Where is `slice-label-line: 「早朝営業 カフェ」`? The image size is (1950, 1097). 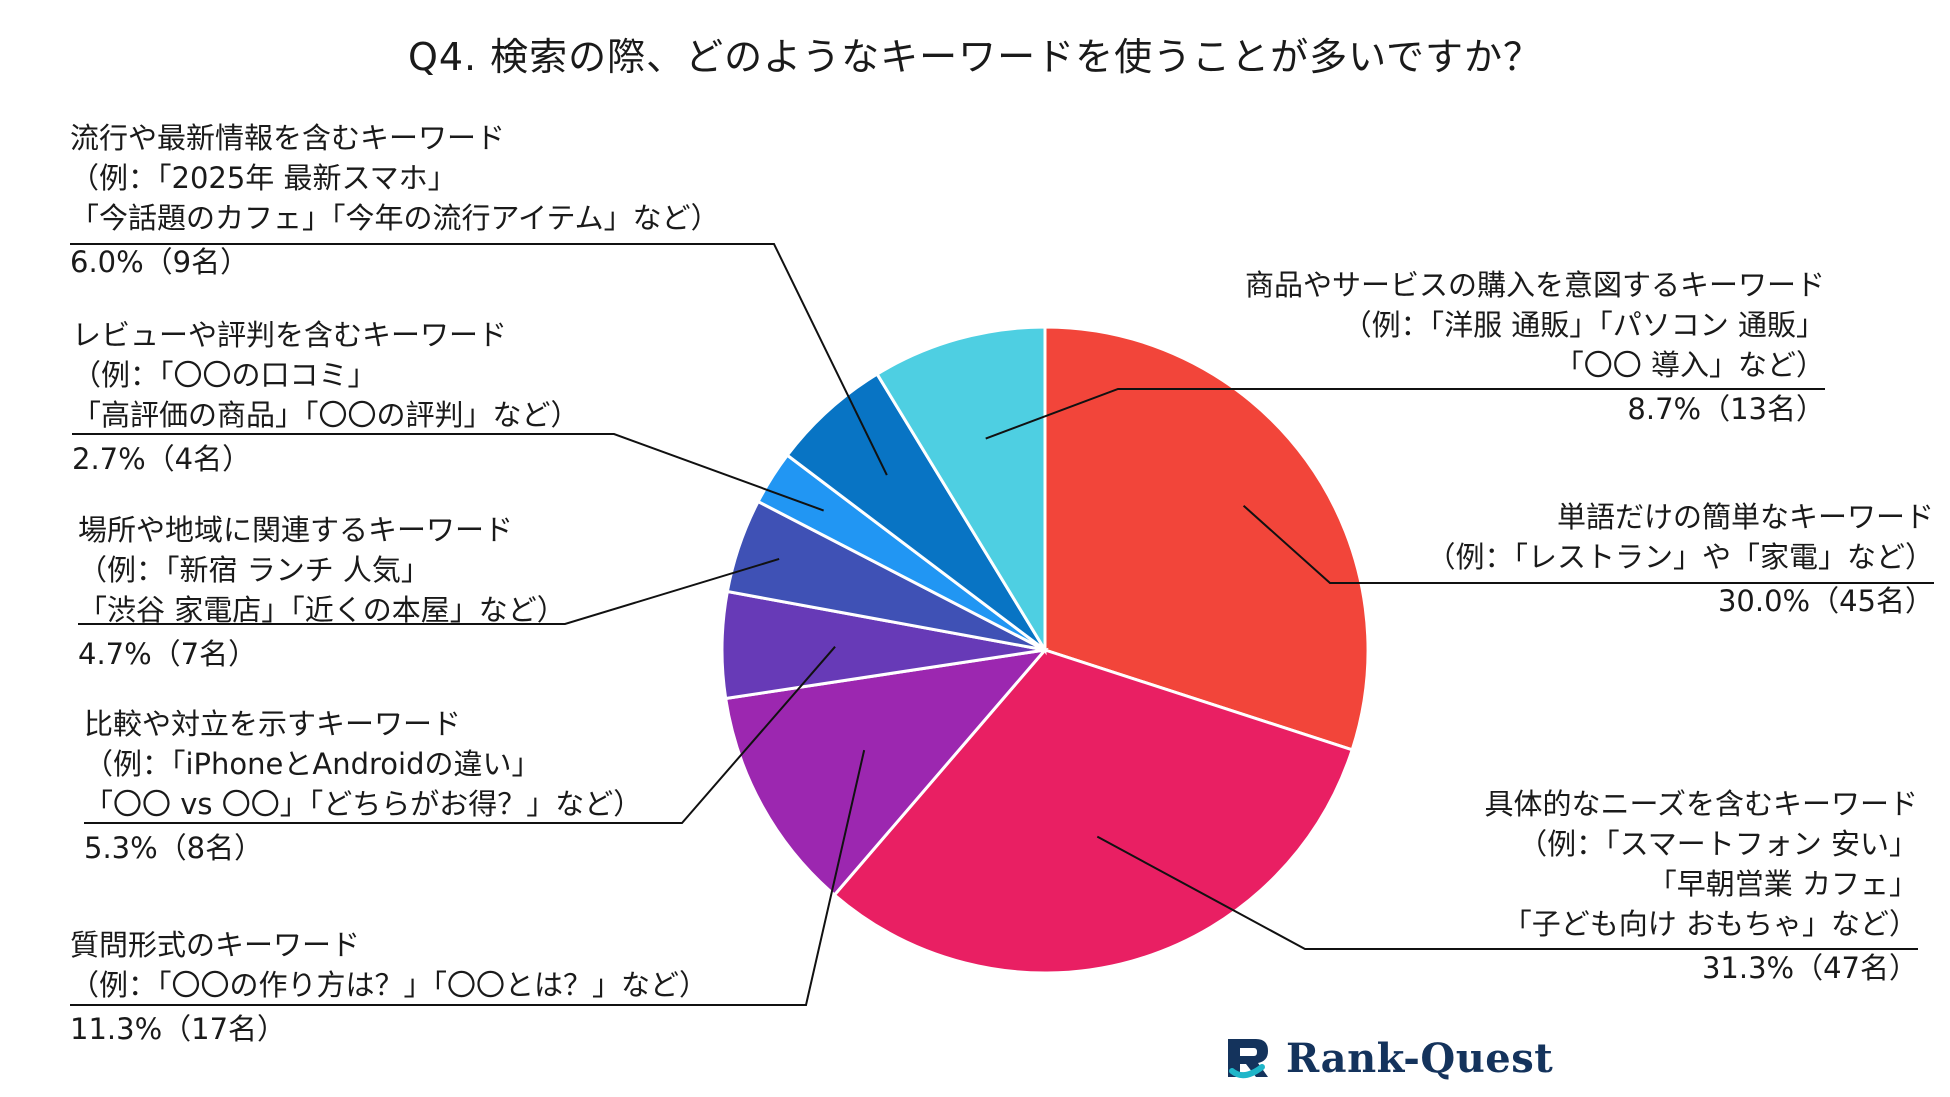
slice-label-line: 「早朝営業 カフェ」 is located at coordinates (1782, 884).